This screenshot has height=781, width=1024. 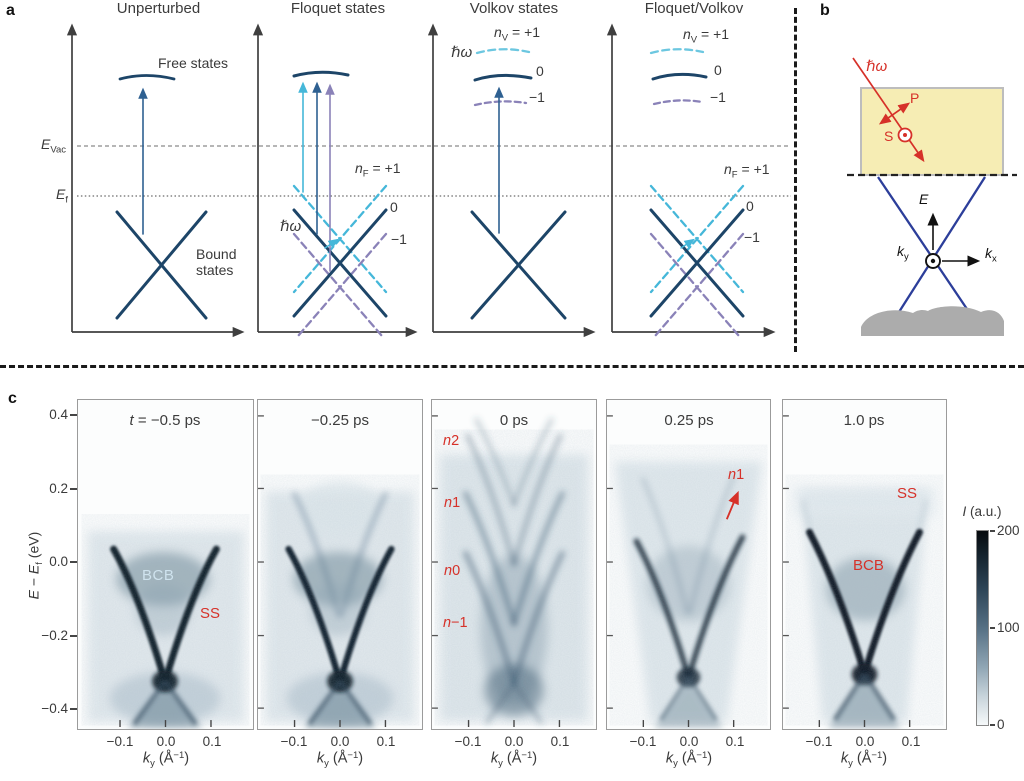 I want to click on arpes-map-1ps, so click(x=863, y=572).